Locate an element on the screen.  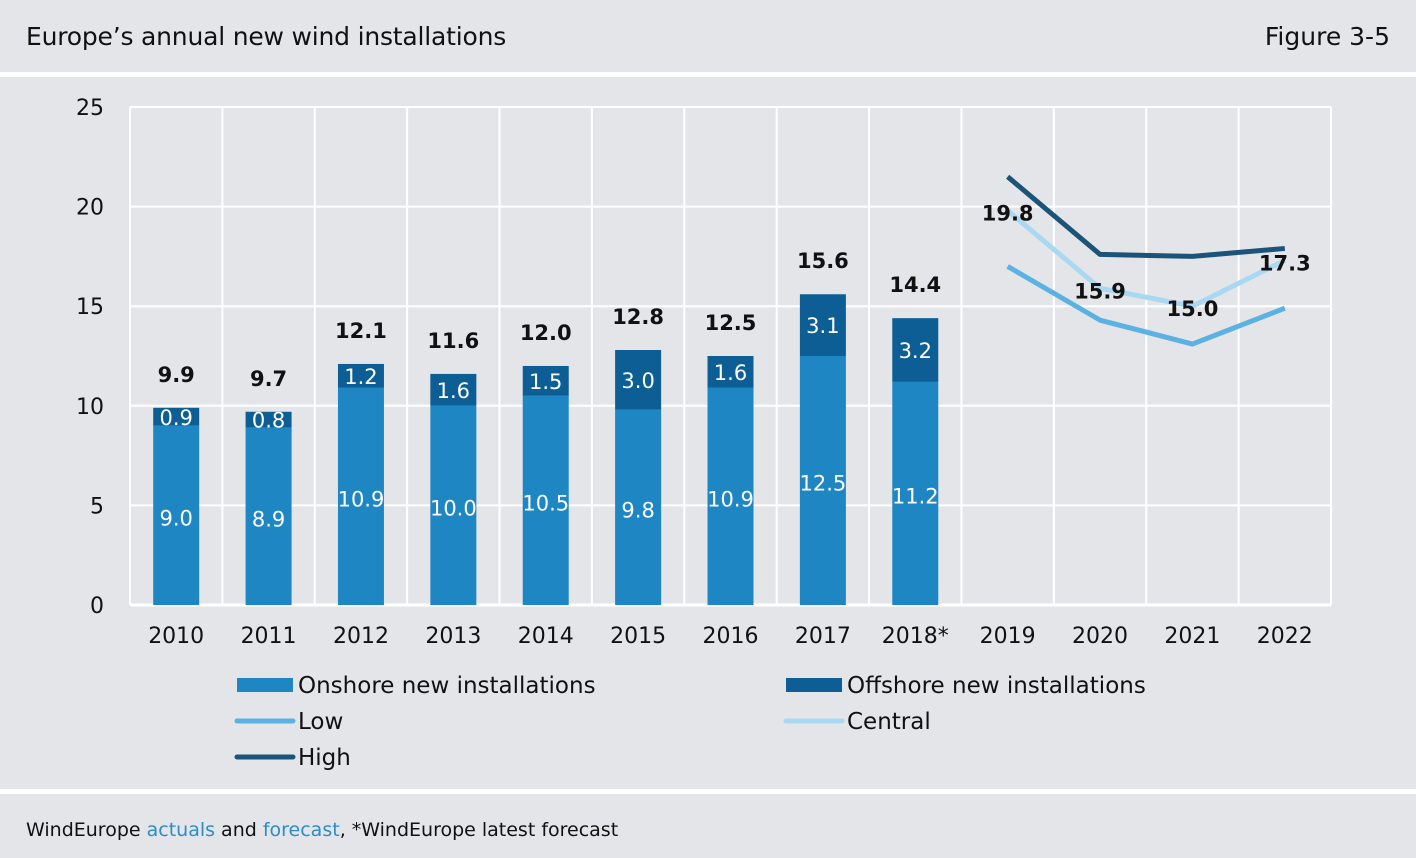
onshore-value-label: 10.0 is located at coordinates (453, 508).